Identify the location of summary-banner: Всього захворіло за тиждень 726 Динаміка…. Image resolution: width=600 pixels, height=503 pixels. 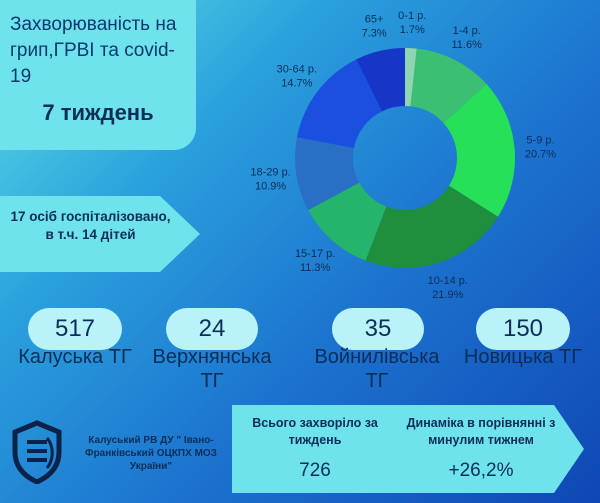
(408, 449).